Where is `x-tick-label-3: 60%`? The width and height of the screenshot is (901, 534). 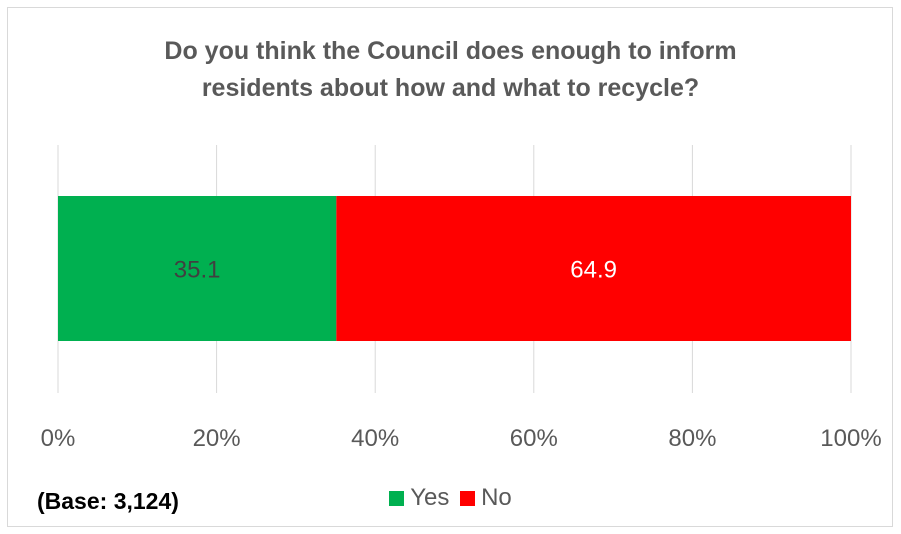
x-tick-label-3: 60% is located at coordinates (534, 438).